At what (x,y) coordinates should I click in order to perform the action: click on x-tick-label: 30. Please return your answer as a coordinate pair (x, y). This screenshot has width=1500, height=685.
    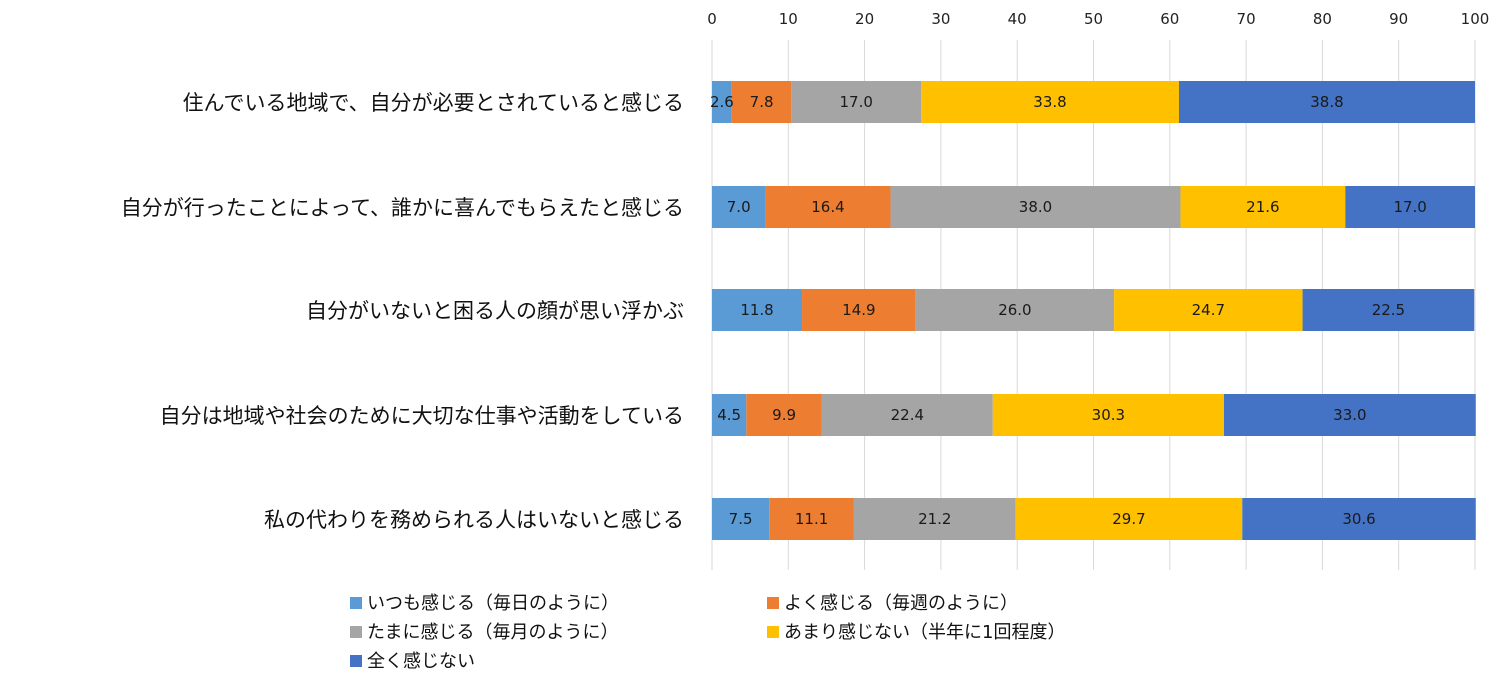
    Looking at the image, I should click on (940, 19).